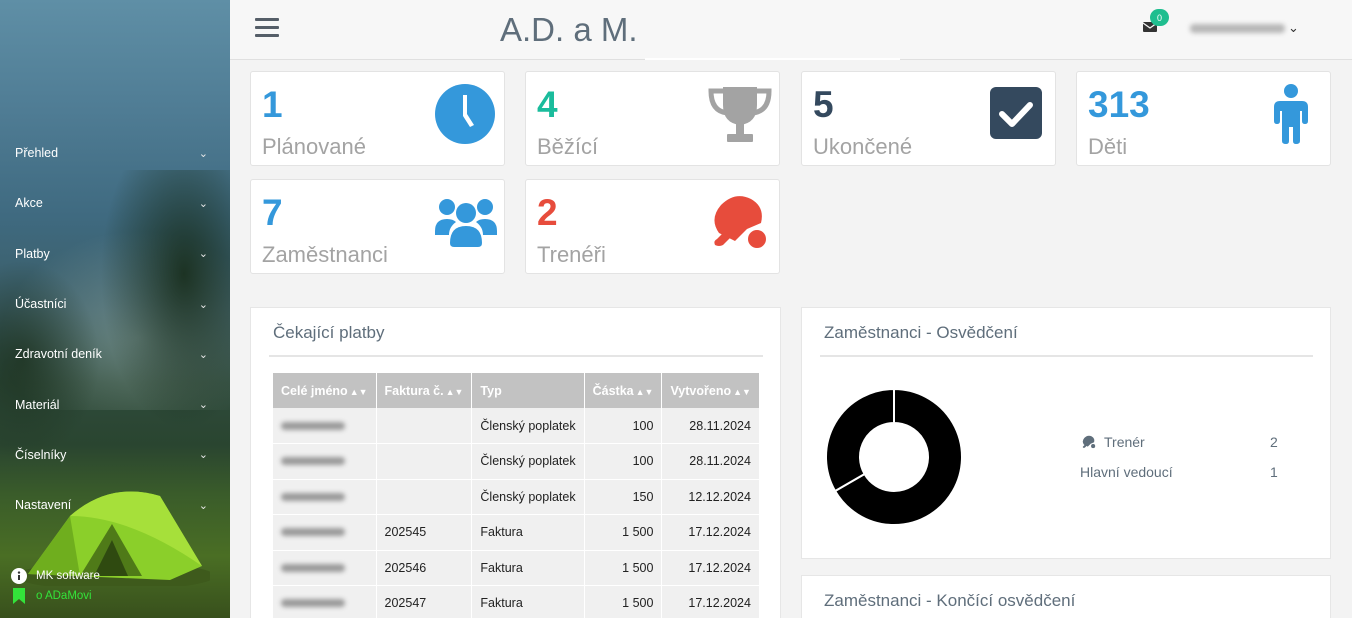 This screenshot has width=1352, height=618. I want to click on table-row: 202547 Faktura 1 500 17.12.2024, so click(516, 601).